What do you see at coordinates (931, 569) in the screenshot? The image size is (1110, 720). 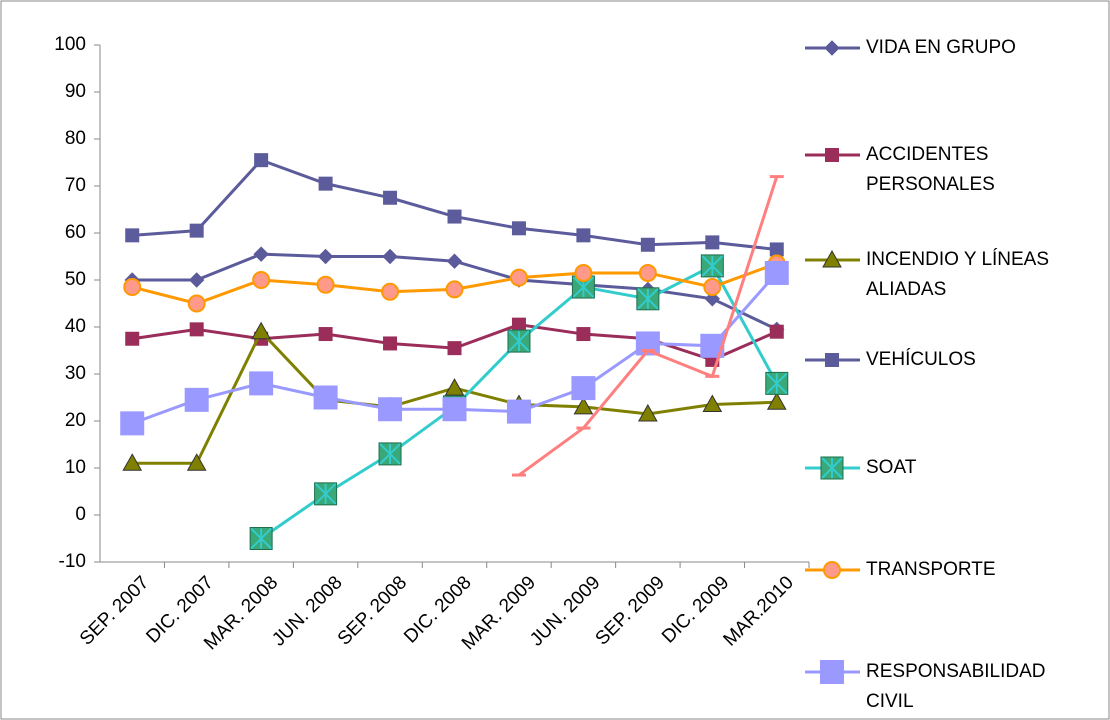 I see `legend-label: TRANSPORTE` at bounding box center [931, 569].